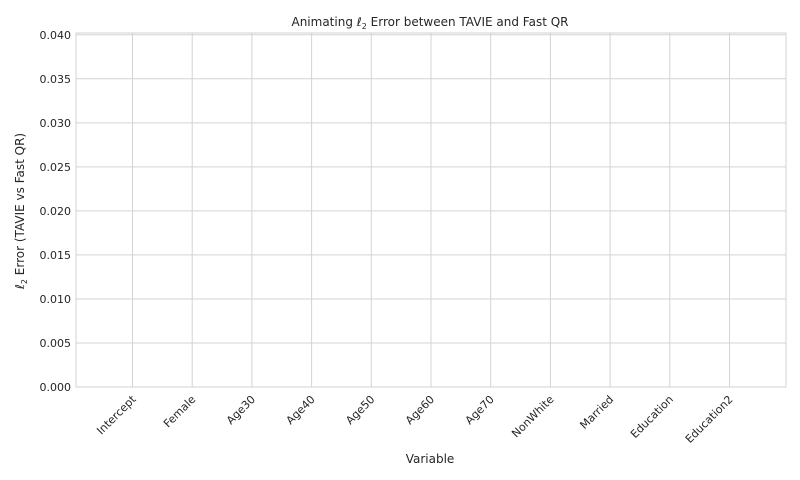 This screenshot has width=800, height=480. I want to click on y-tick-label: 0.020, so click(56, 211).